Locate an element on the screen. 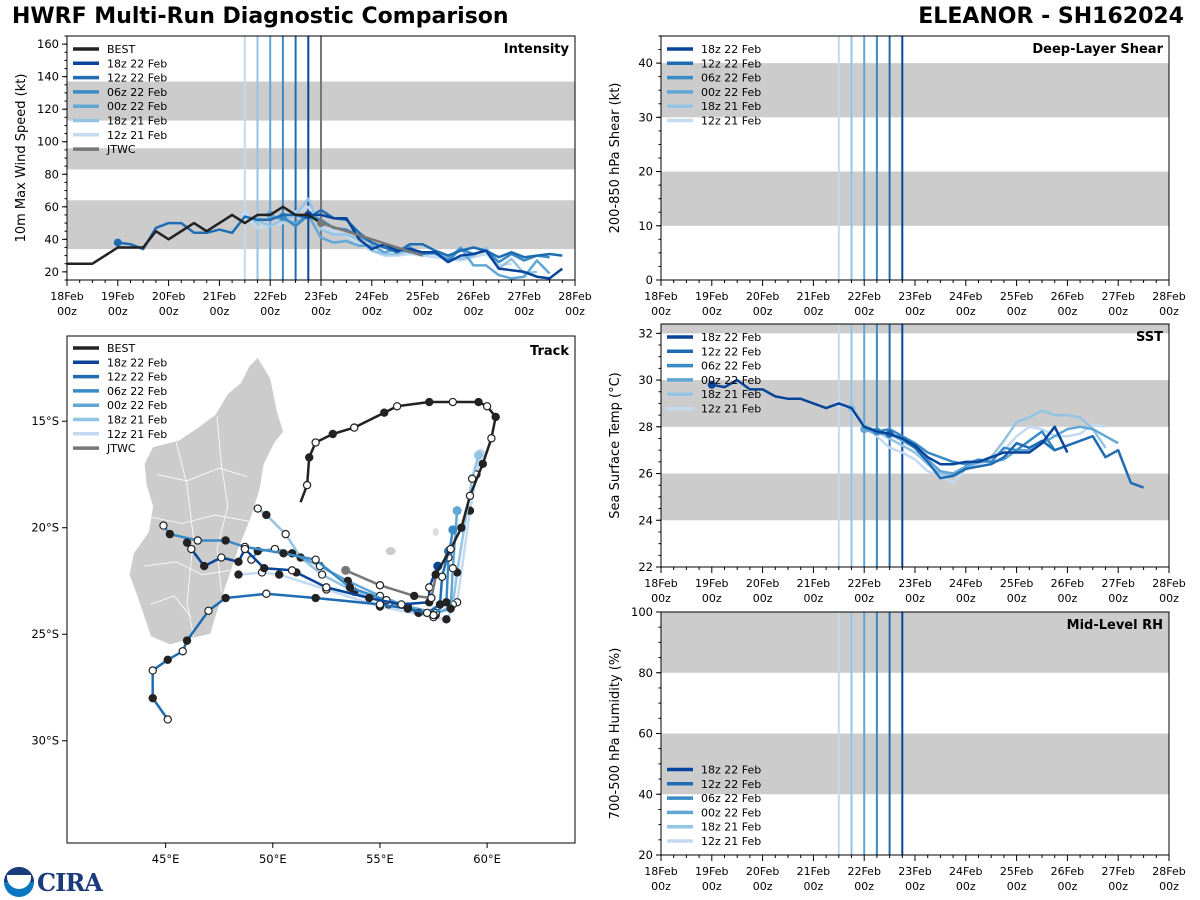  x-tick-label: 22Feb is located at coordinates (863, 583).